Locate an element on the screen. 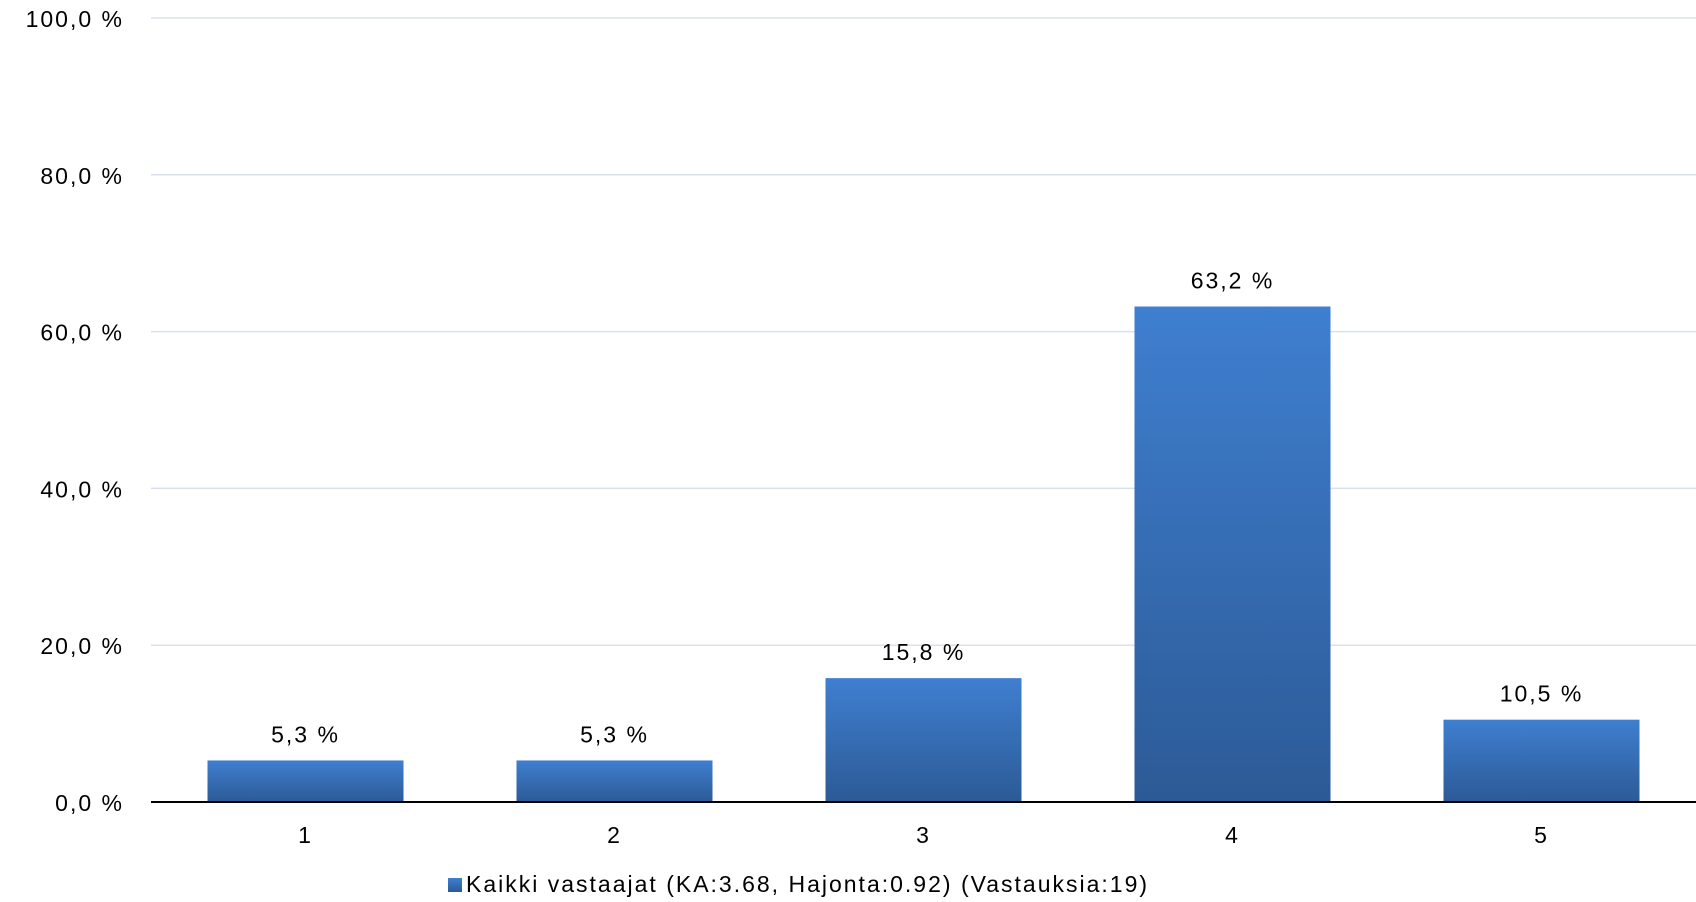 Image resolution: width=1696 pixels, height=902 pixels. y-tick-label: 0,0 % is located at coordinates (89, 803).